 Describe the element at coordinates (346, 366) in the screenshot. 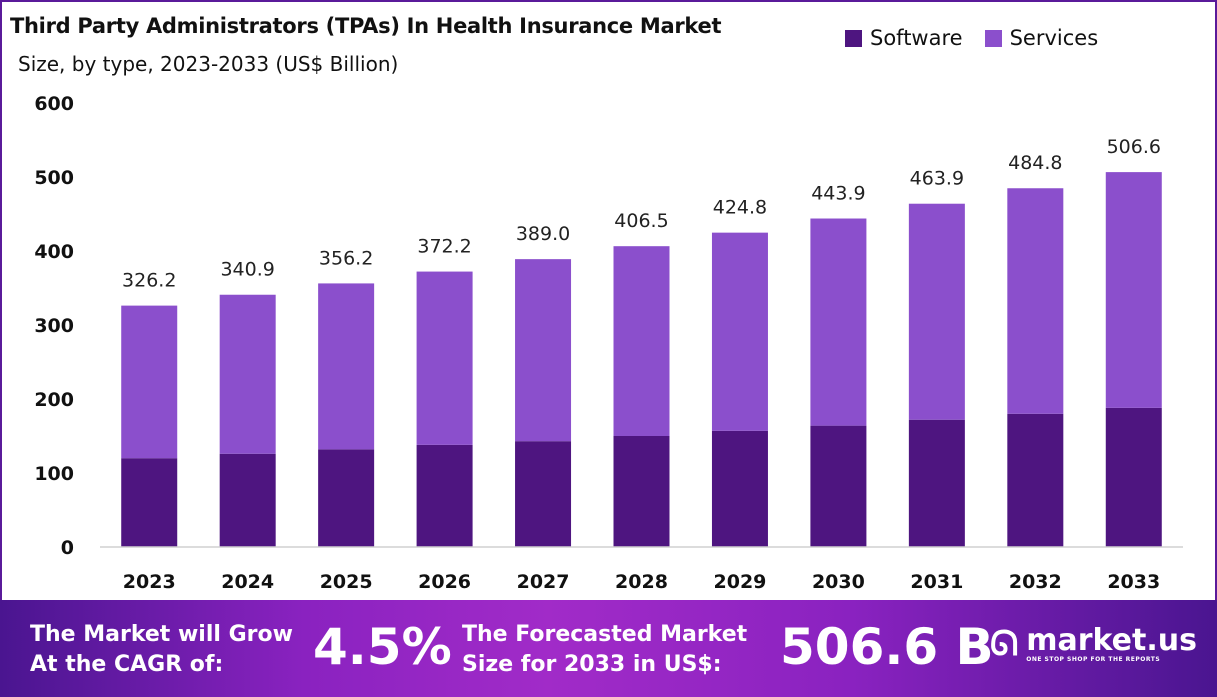

I see `bar-services-2025` at that location.